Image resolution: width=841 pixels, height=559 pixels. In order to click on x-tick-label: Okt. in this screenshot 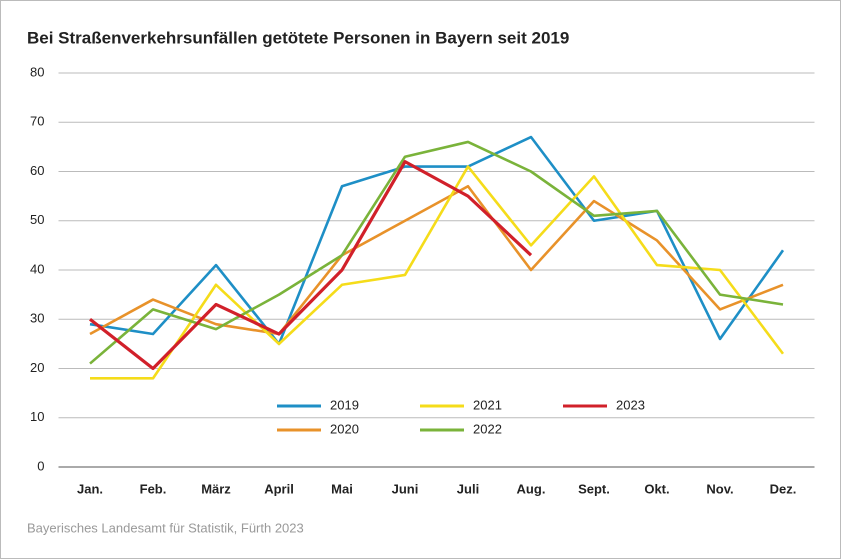, I will do `click(656, 488)`.